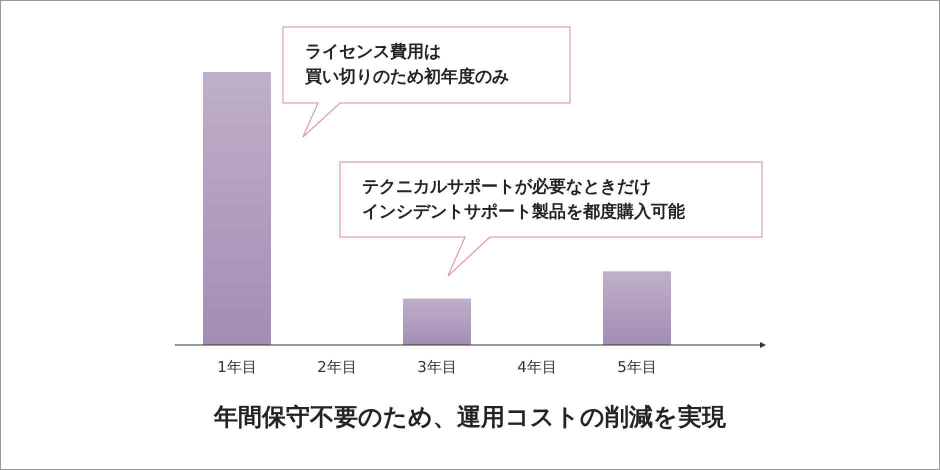 Image resolution: width=940 pixels, height=470 pixels. What do you see at coordinates (537, 367) in the screenshot?
I see `x-tick-label: 4年目` at bounding box center [537, 367].